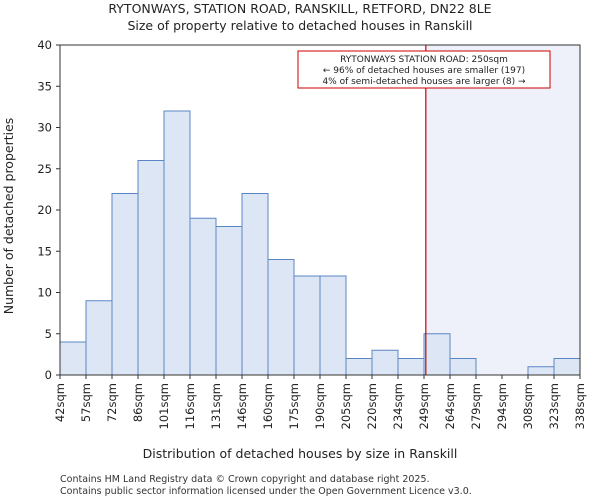  I want to click on x-tick-label: 101sqm, so click(164, 406).